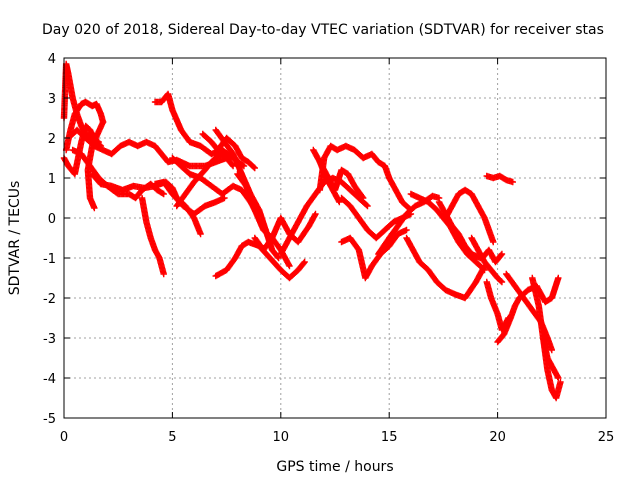 The image size is (640, 480). Describe the element at coordinates (52, 219) in the screenshot. I see `y-tick-label: 0` at that location.